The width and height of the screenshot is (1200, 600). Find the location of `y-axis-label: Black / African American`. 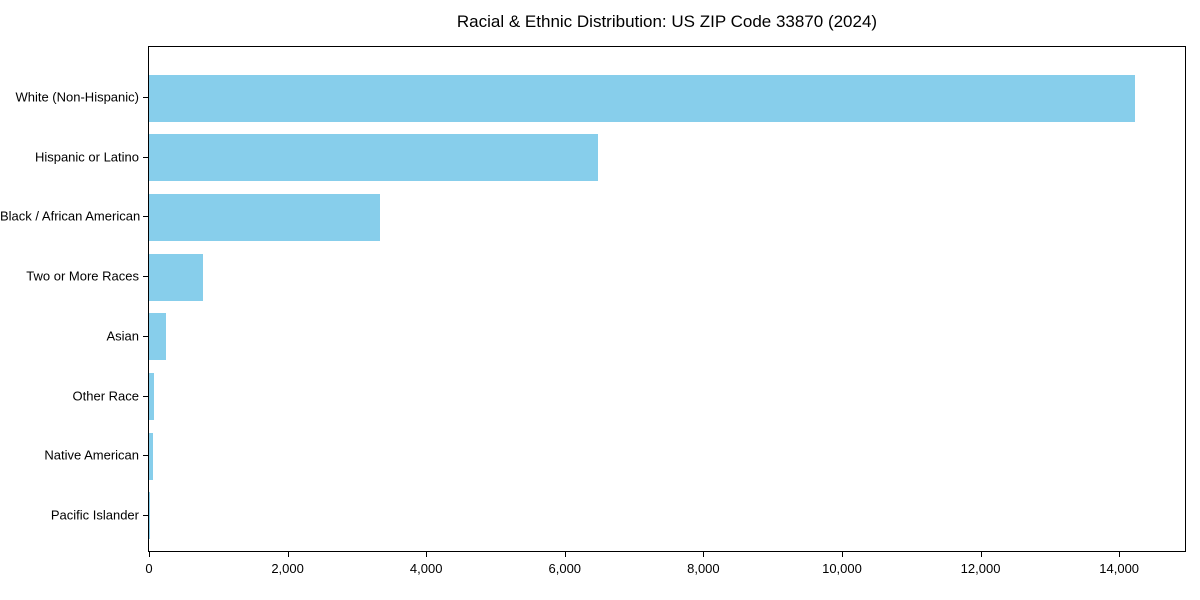

y-axis-label: Black / African American is located at coordinates (70, 216).